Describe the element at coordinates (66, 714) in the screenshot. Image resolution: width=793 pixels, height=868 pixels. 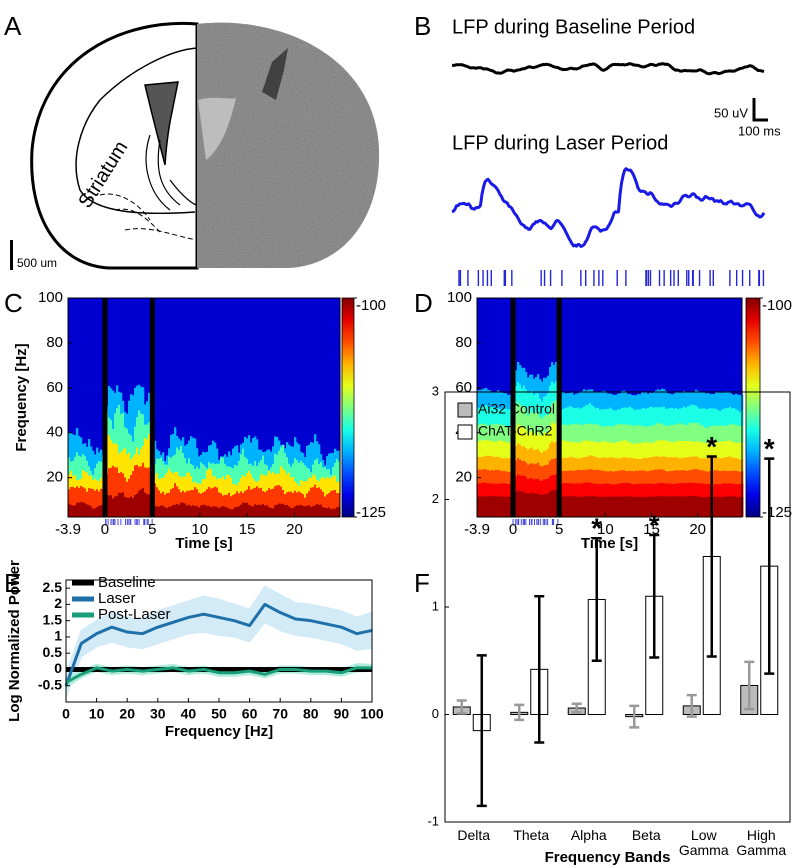
I see `x-tick-label: 0` at that location.